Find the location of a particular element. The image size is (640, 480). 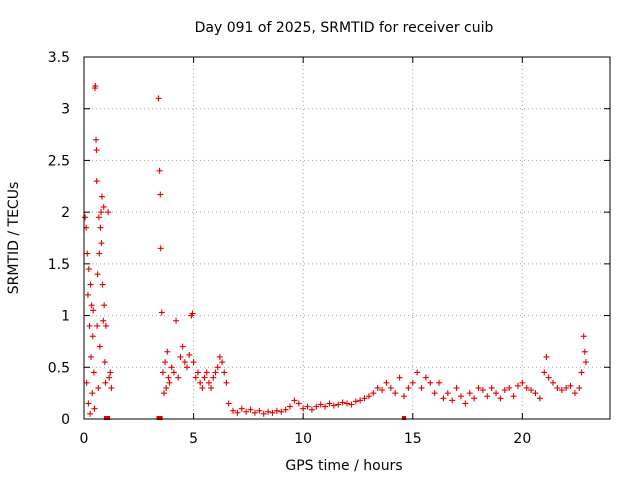

y-tick-label: 3 is located at coordinates (65, 110).